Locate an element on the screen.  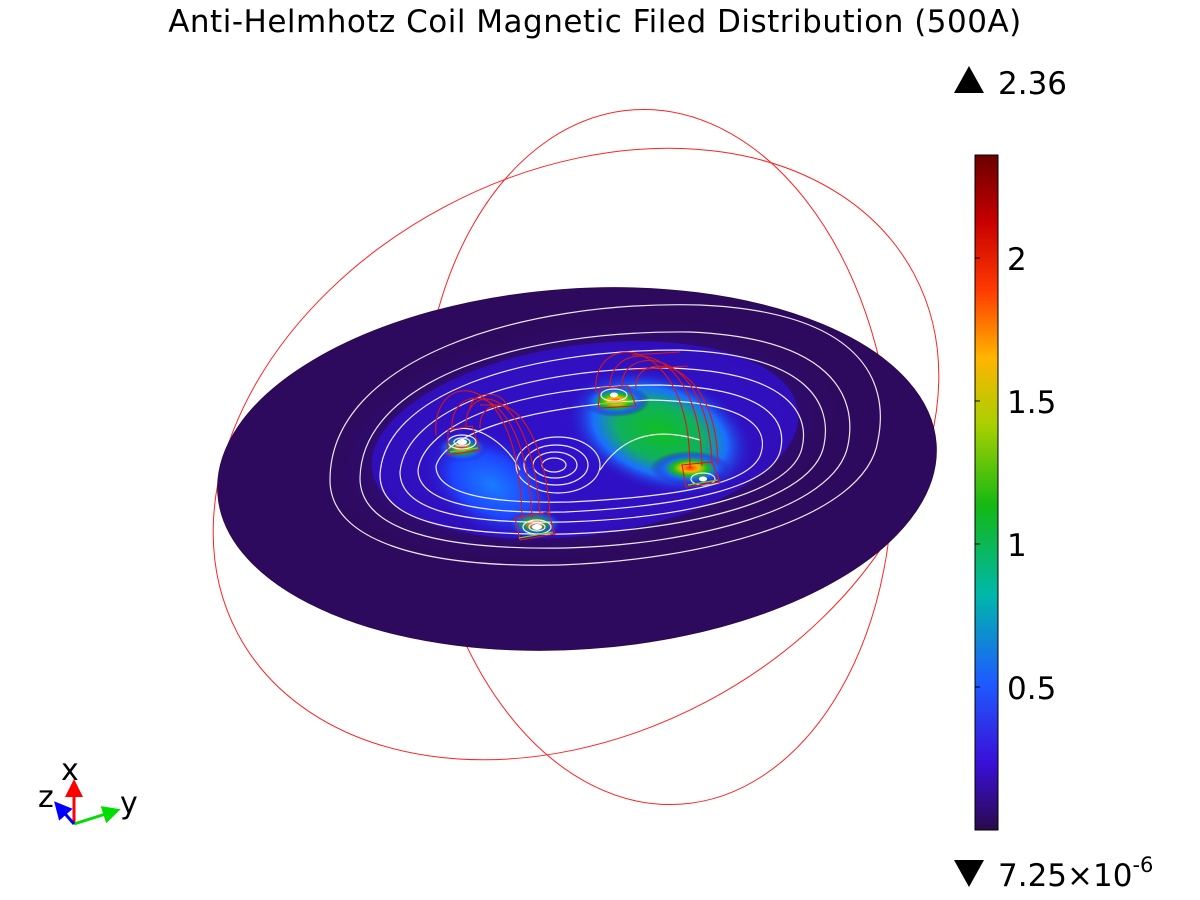
colorbar-tick-label: 1 is located at coordinates (1017, 546).